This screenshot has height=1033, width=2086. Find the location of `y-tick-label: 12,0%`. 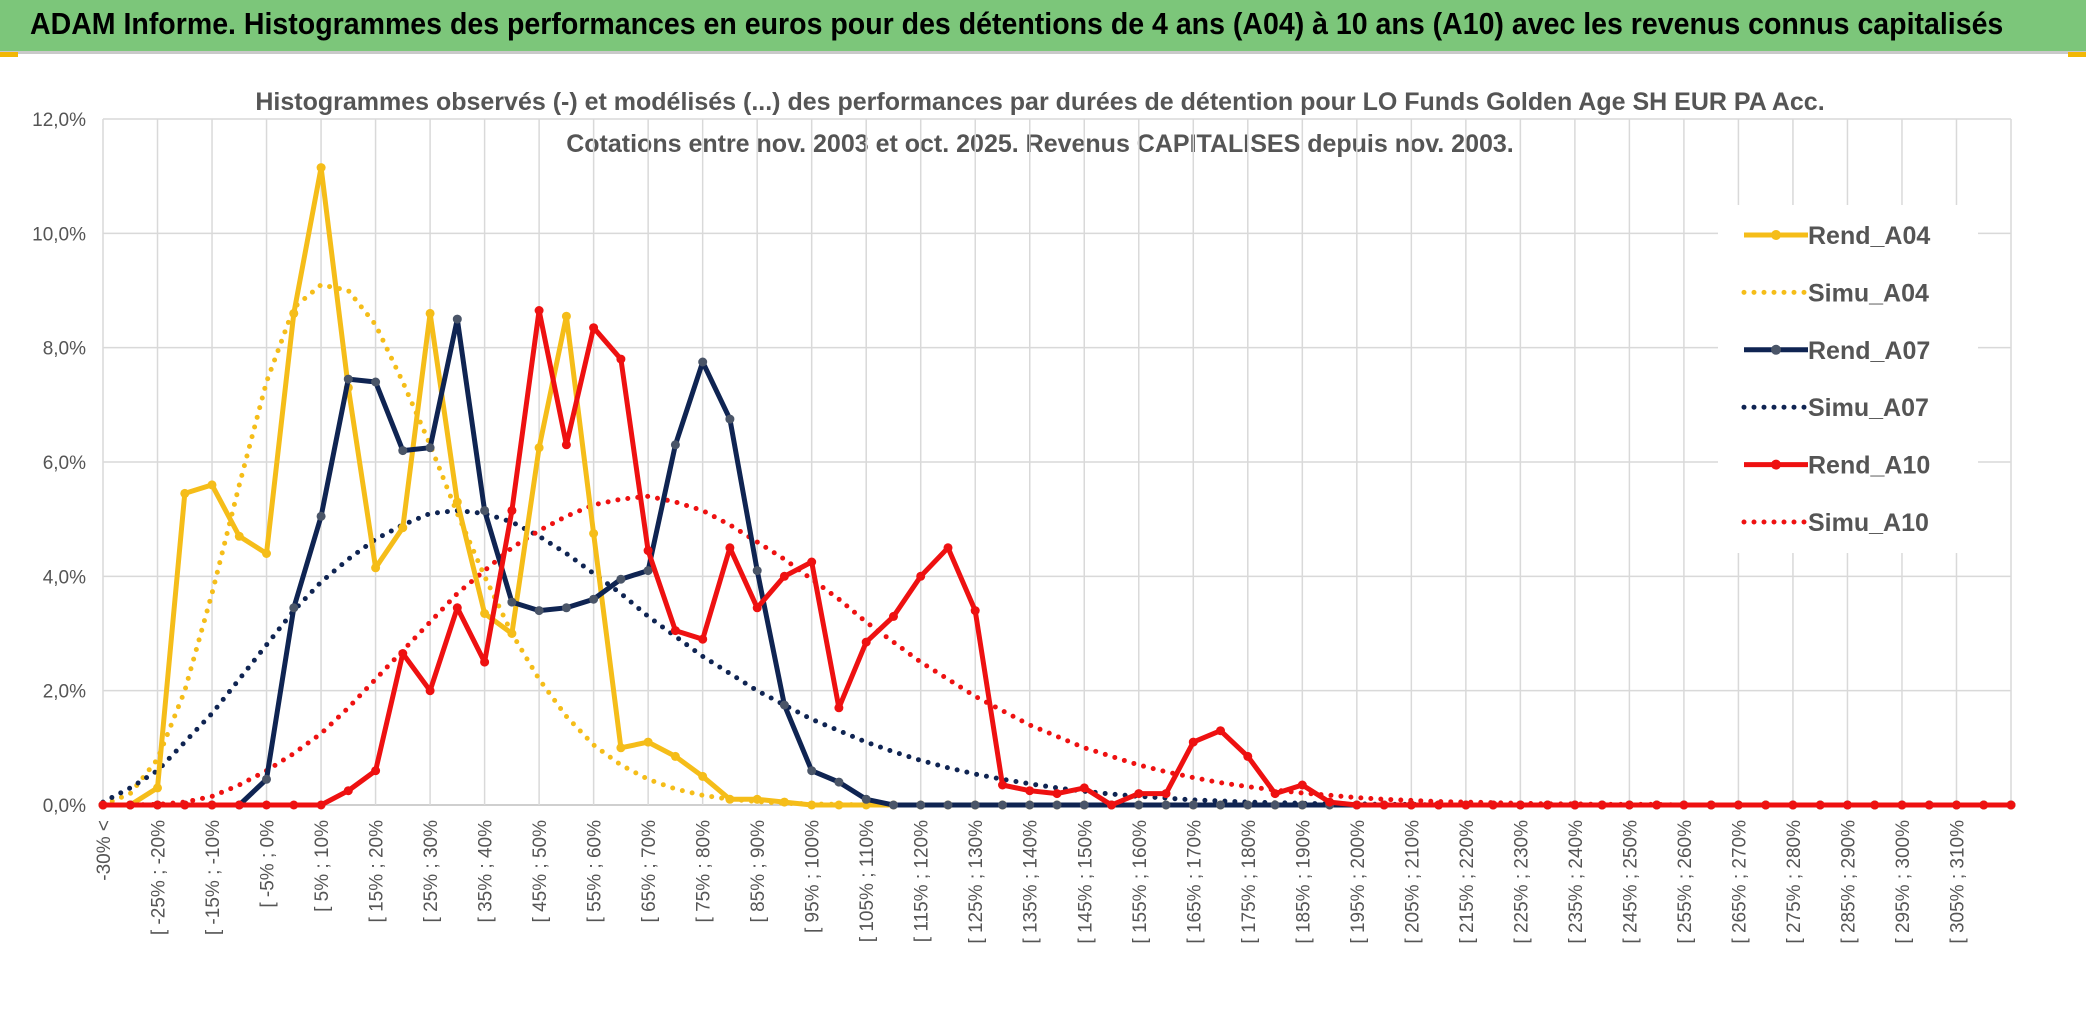

y-tick-label: 12,0% is located at coordinates (59, 120).